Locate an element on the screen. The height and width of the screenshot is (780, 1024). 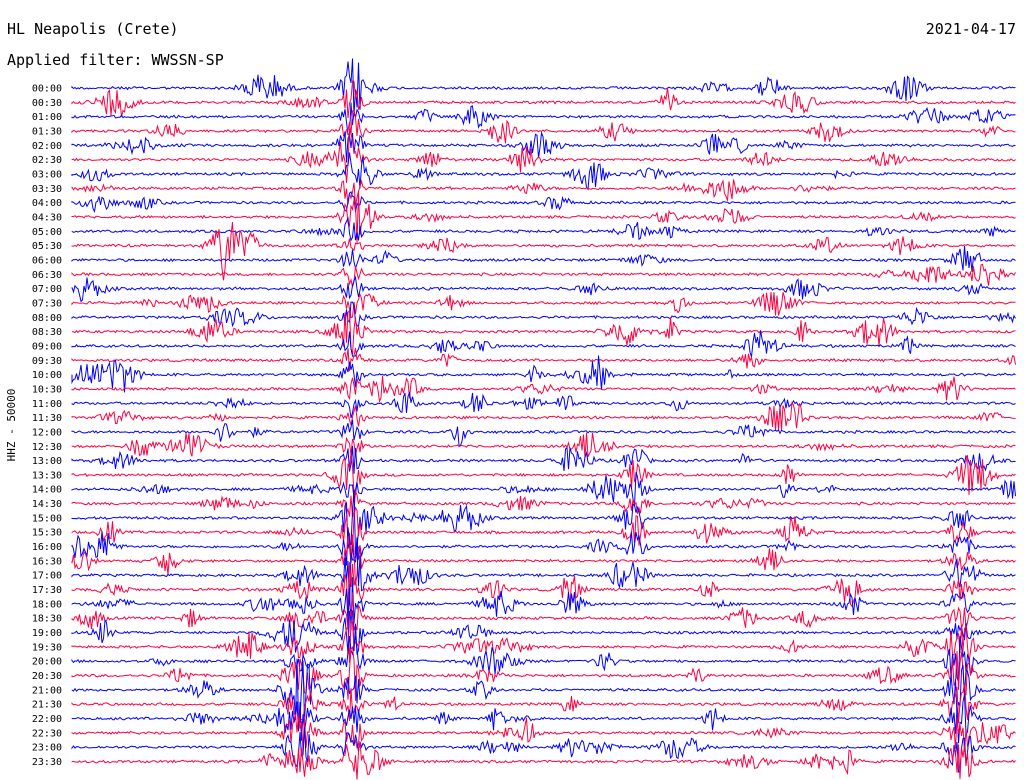
time-tick-label: 02:00 is located at coordinates (47, 146).